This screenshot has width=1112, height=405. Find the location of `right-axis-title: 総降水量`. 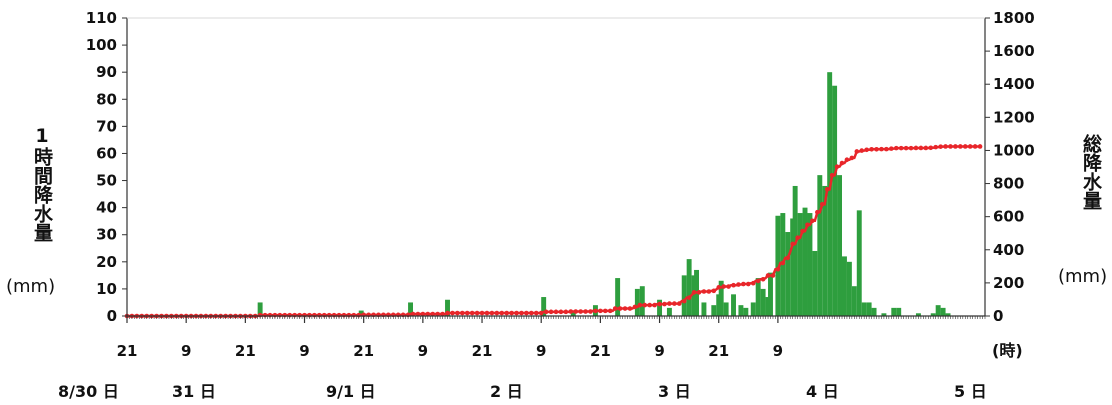

right-axis-title: 総降水量 is located at coordinates (1091, 172).